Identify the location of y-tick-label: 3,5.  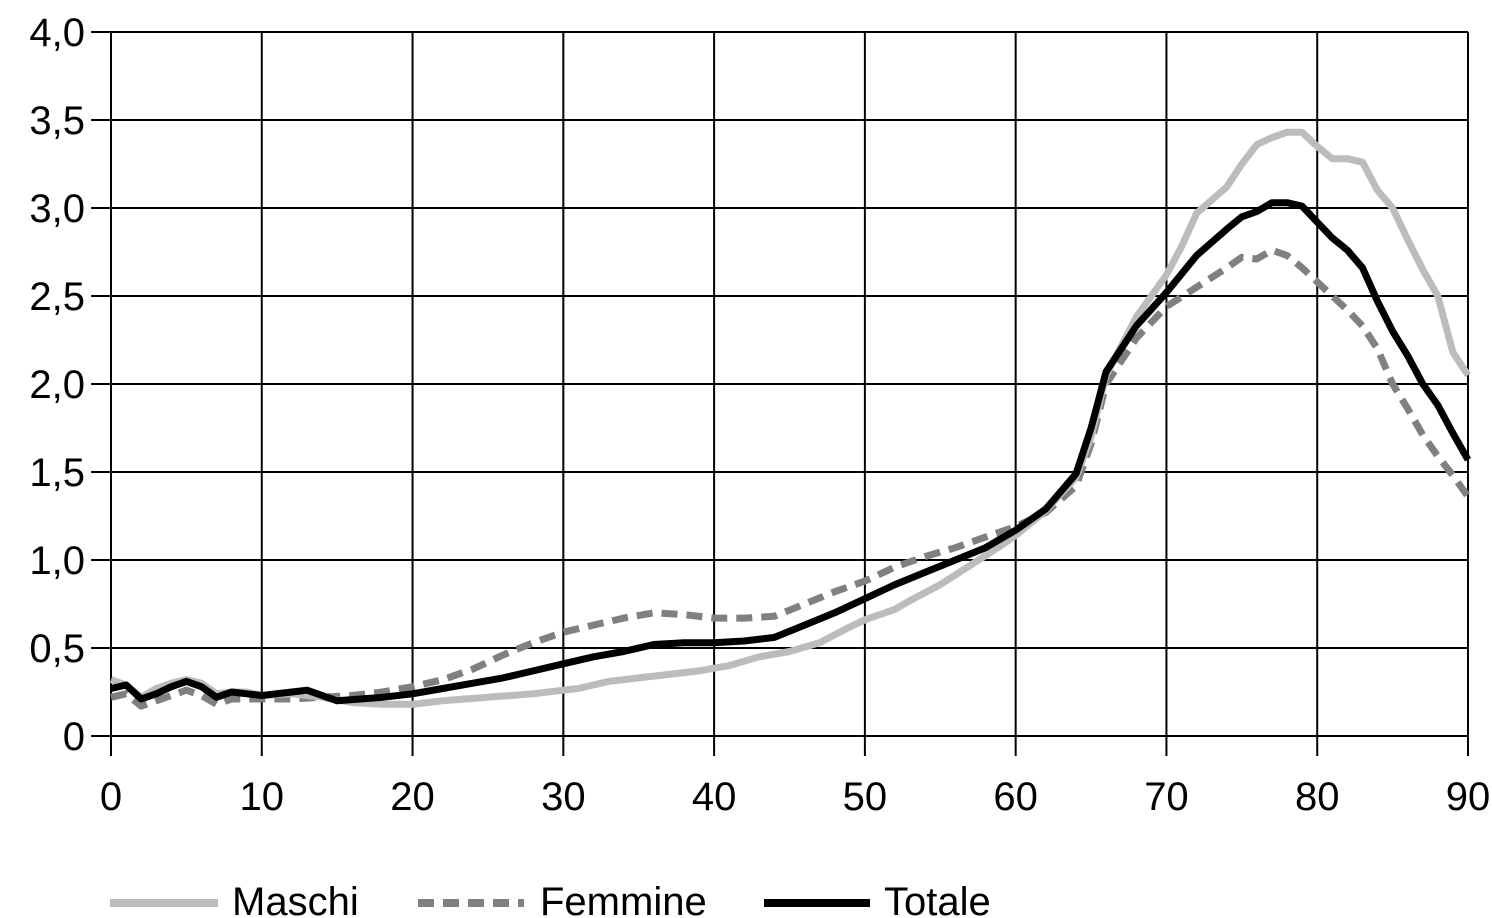
(57, 121).